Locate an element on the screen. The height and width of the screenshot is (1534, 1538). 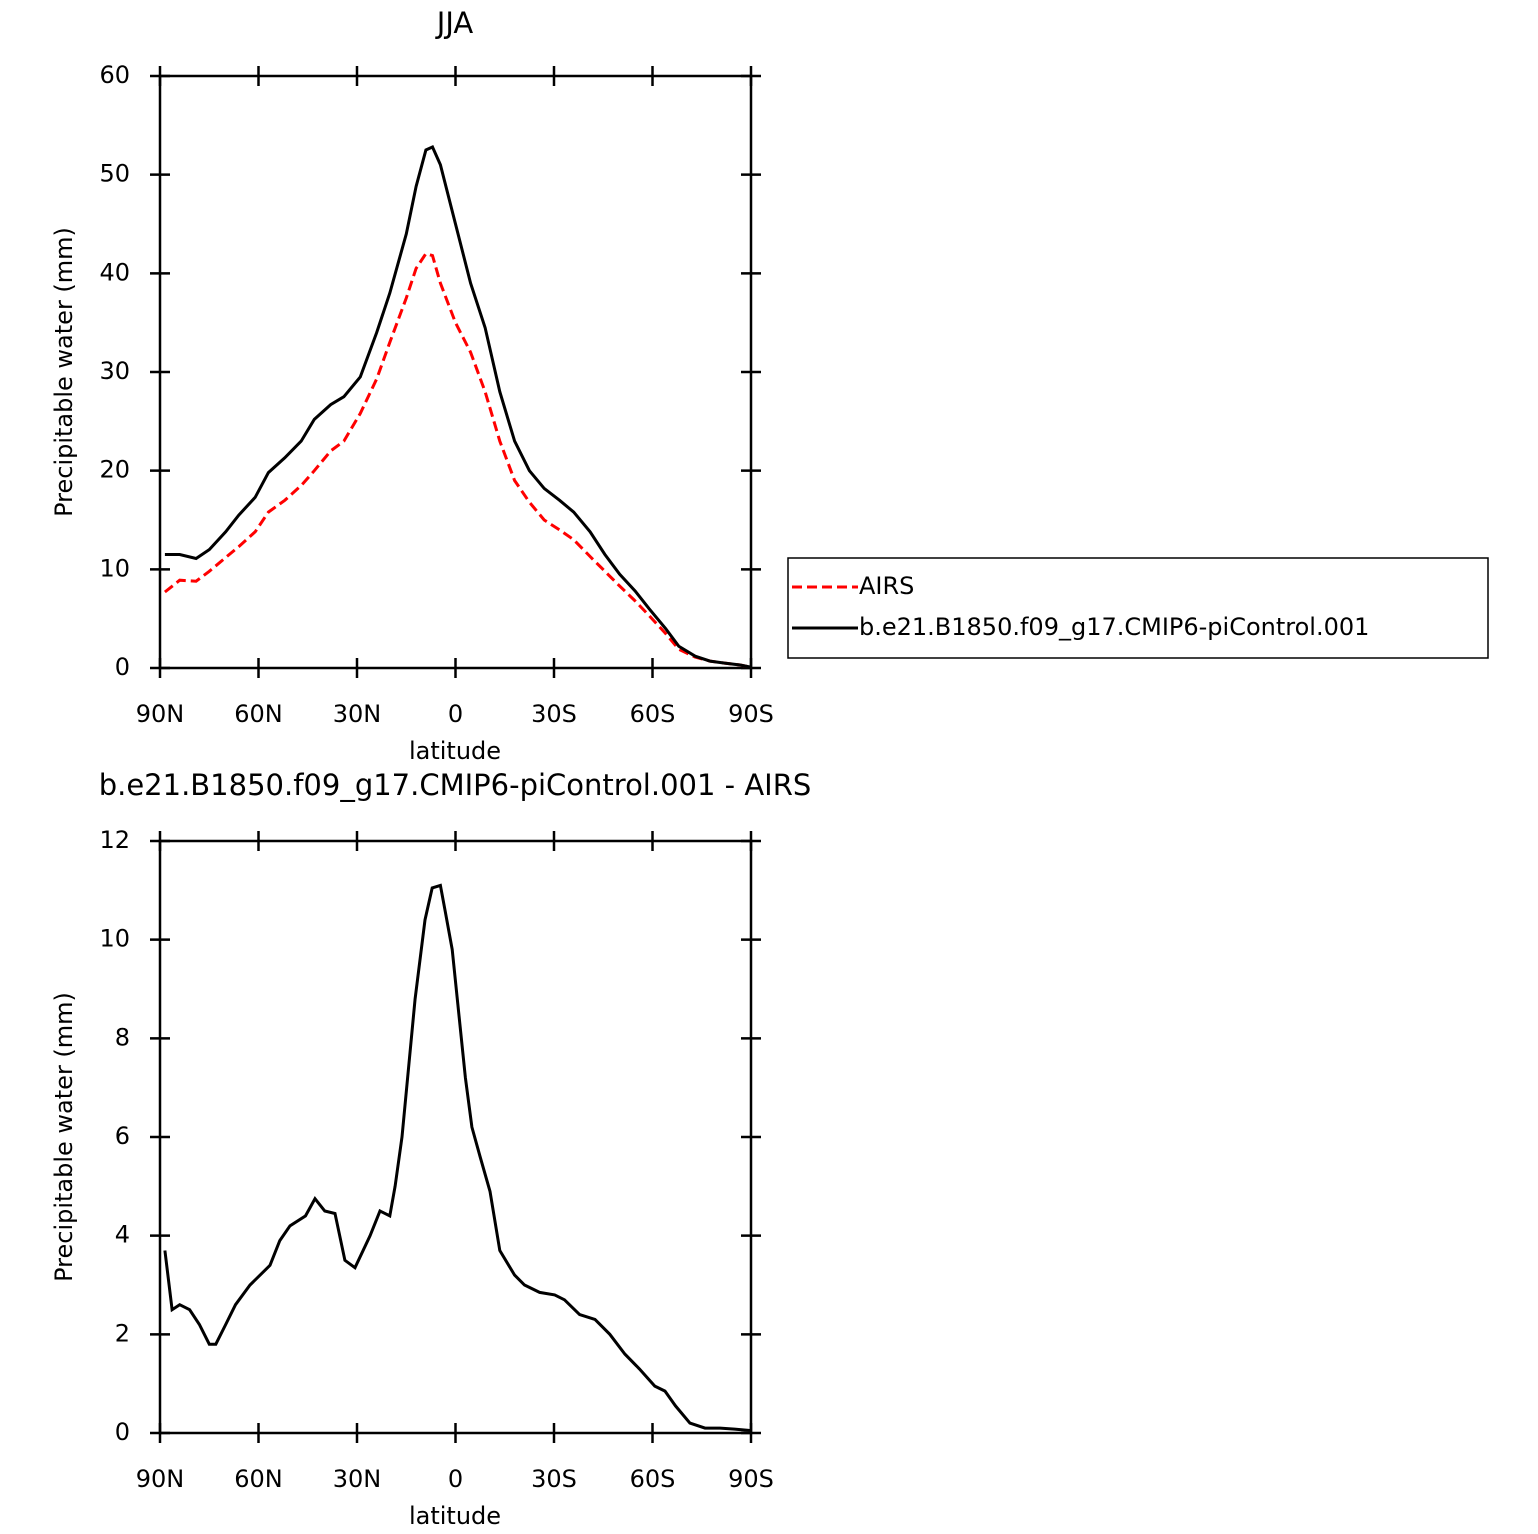
legend-label: AIRS is located at coordinates (886, 586).